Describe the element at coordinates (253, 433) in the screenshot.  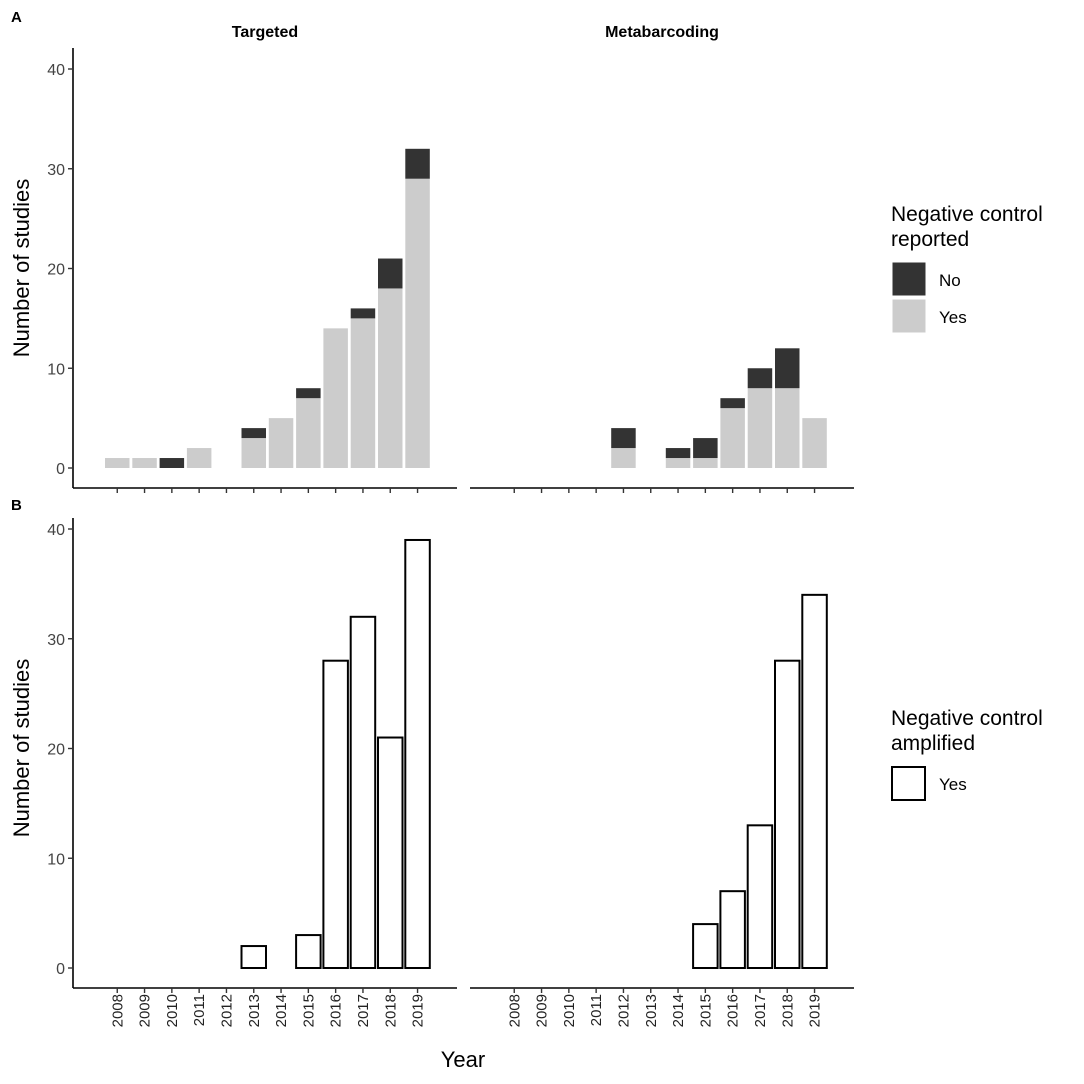
I see `bar-no-2013` at that location.